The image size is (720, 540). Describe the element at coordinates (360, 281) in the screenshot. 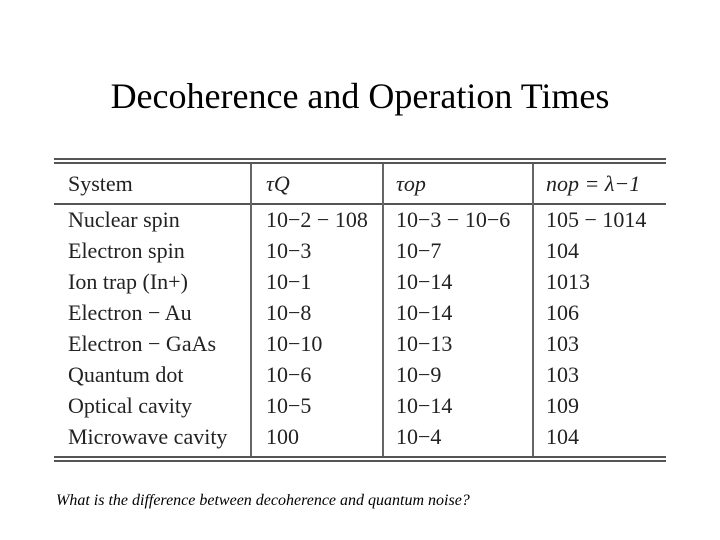

I see `table-row: Ion trap (In+) 10−1 10−14 1013` at that location.